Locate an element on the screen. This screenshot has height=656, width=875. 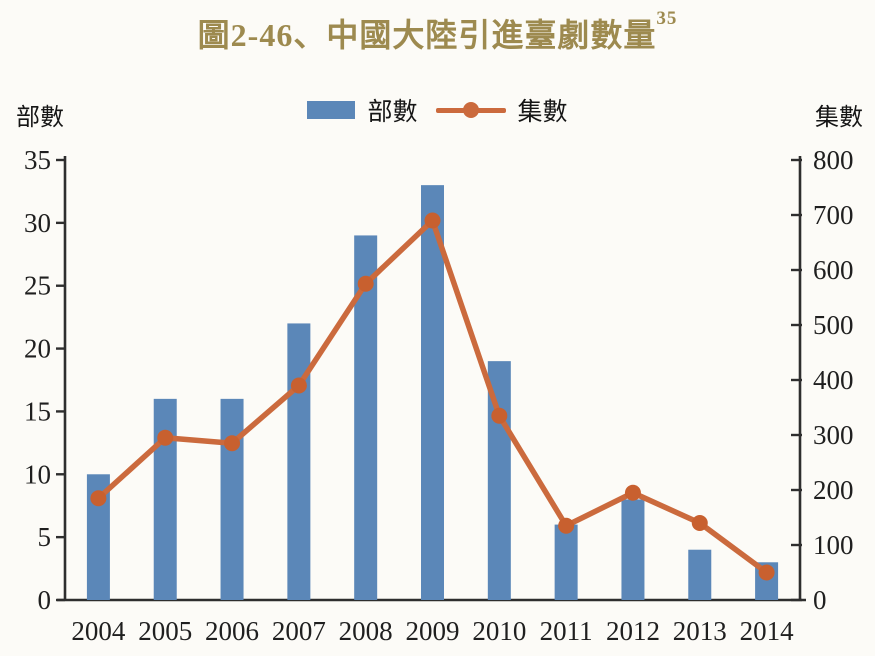
svg-text: 35 is located at coordinates (37, 160).